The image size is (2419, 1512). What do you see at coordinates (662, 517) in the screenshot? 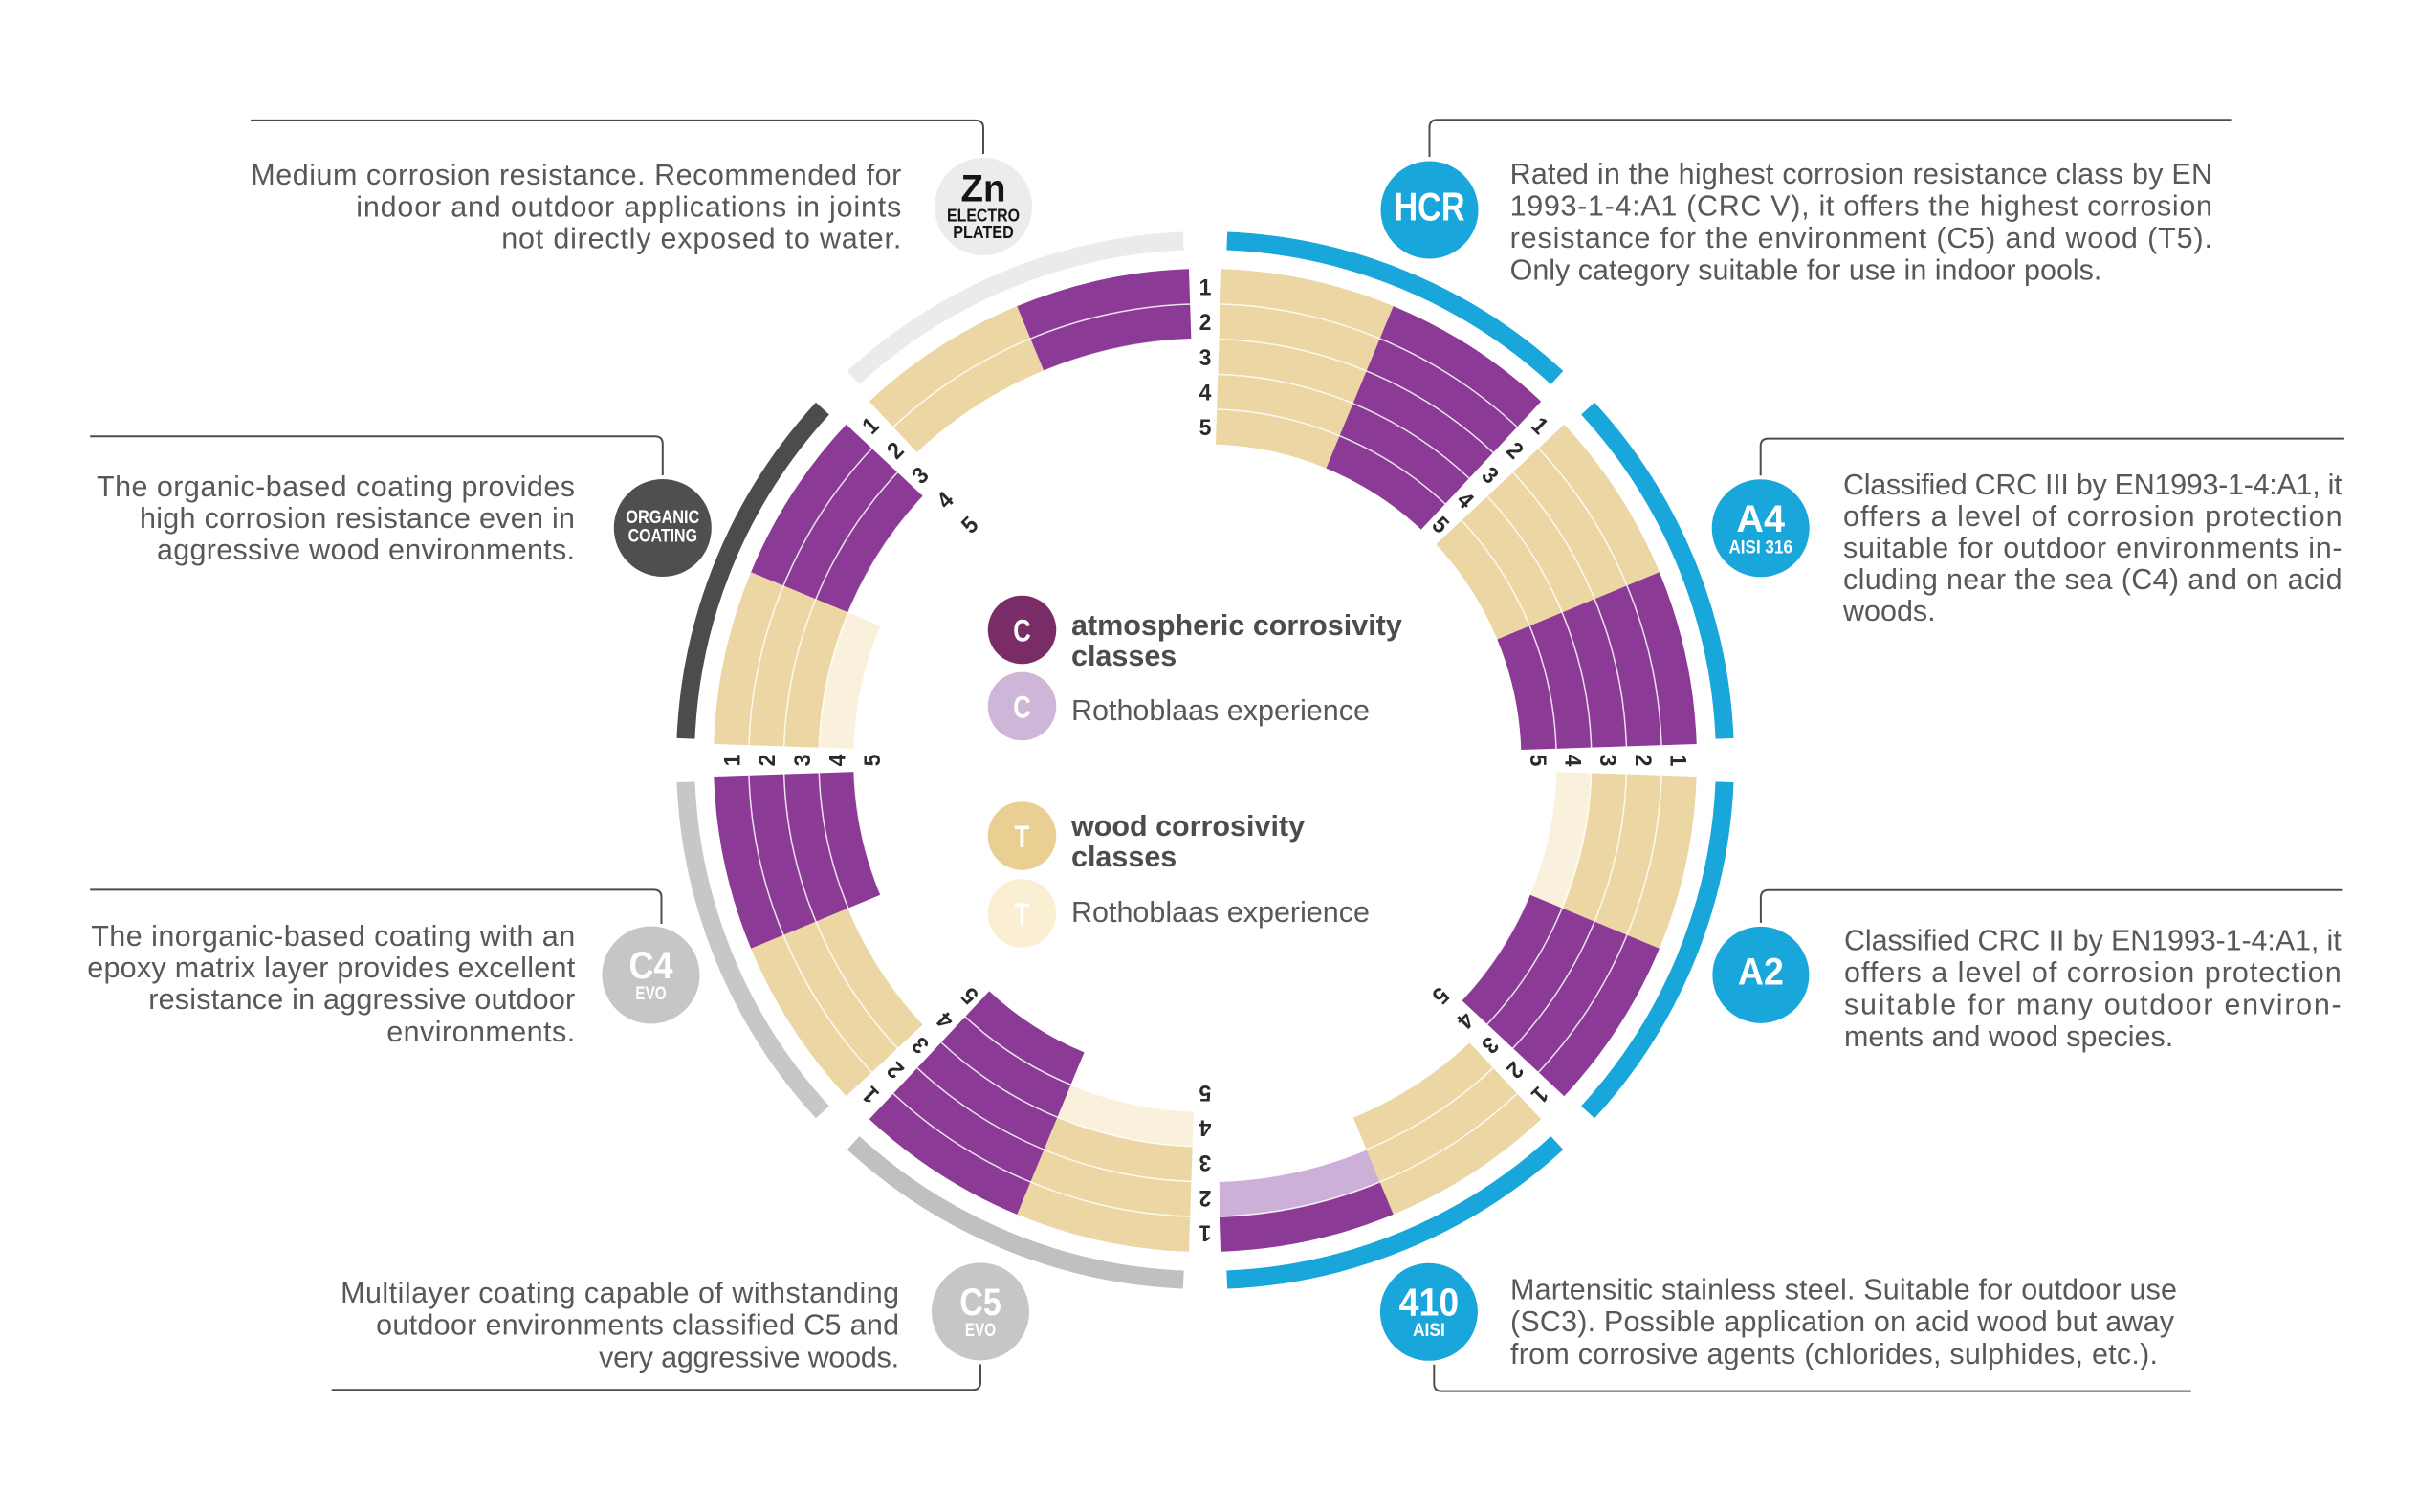
I see `svg-text: ORGANIC` at bounding box center [662, 517].